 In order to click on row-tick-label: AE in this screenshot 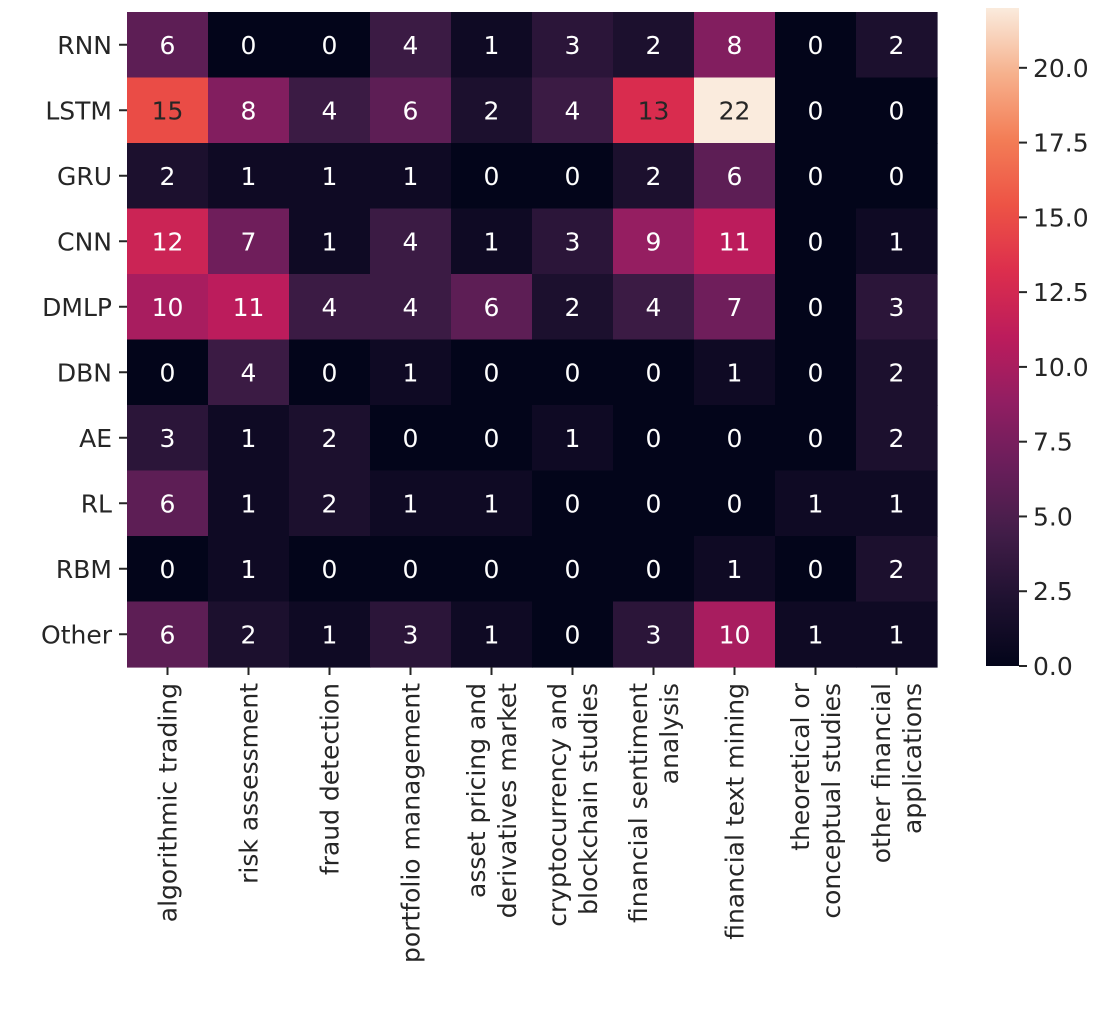, I will do `click(95, 438)`.